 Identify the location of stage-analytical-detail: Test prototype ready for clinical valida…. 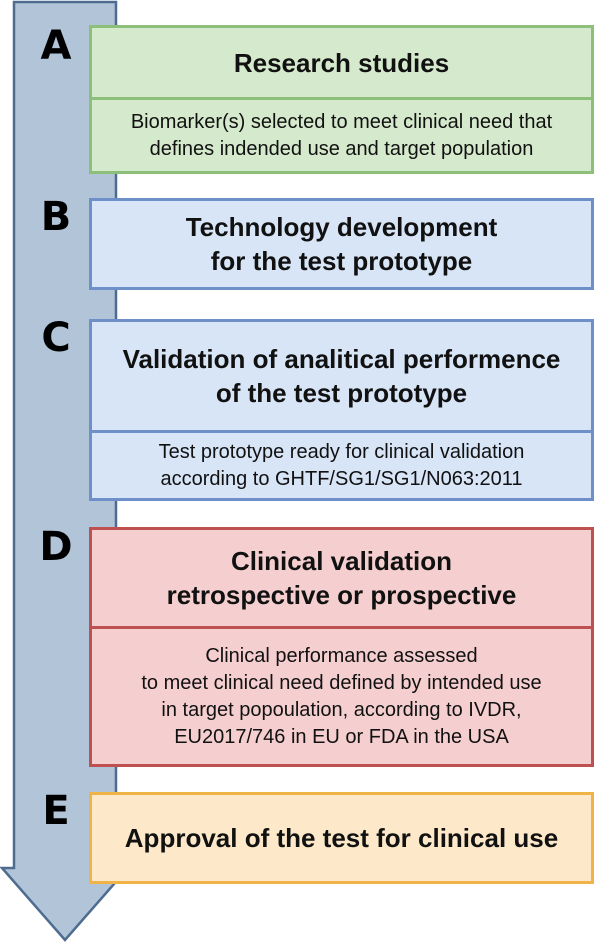
(341, 464).